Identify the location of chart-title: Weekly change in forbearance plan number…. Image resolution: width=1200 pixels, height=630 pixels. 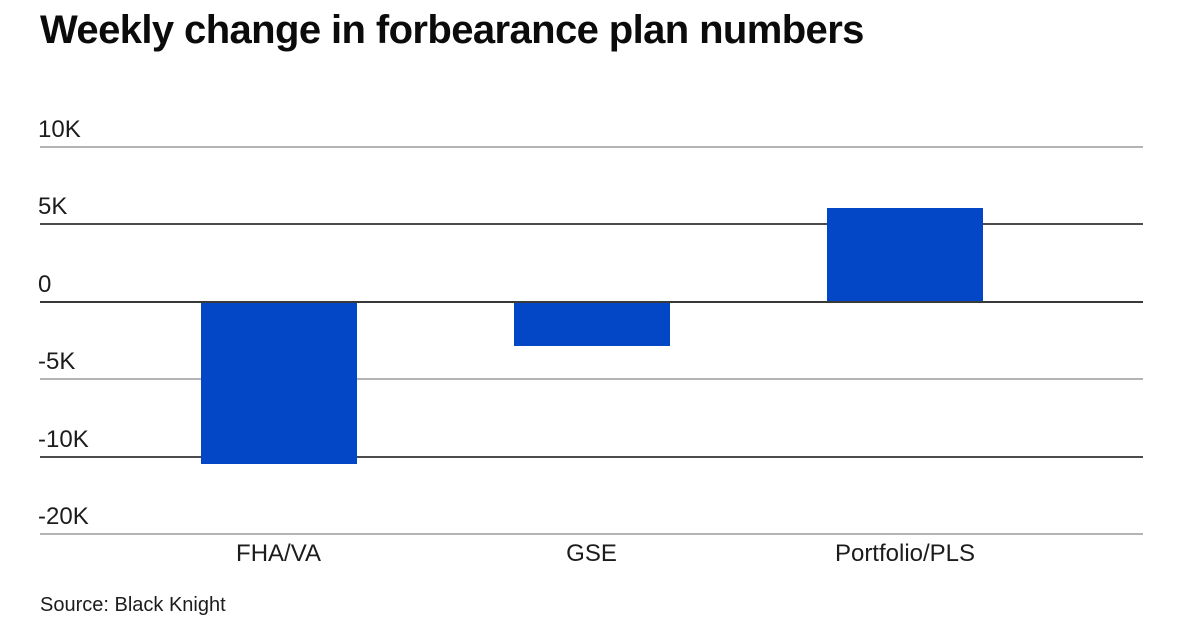
(452, 30).